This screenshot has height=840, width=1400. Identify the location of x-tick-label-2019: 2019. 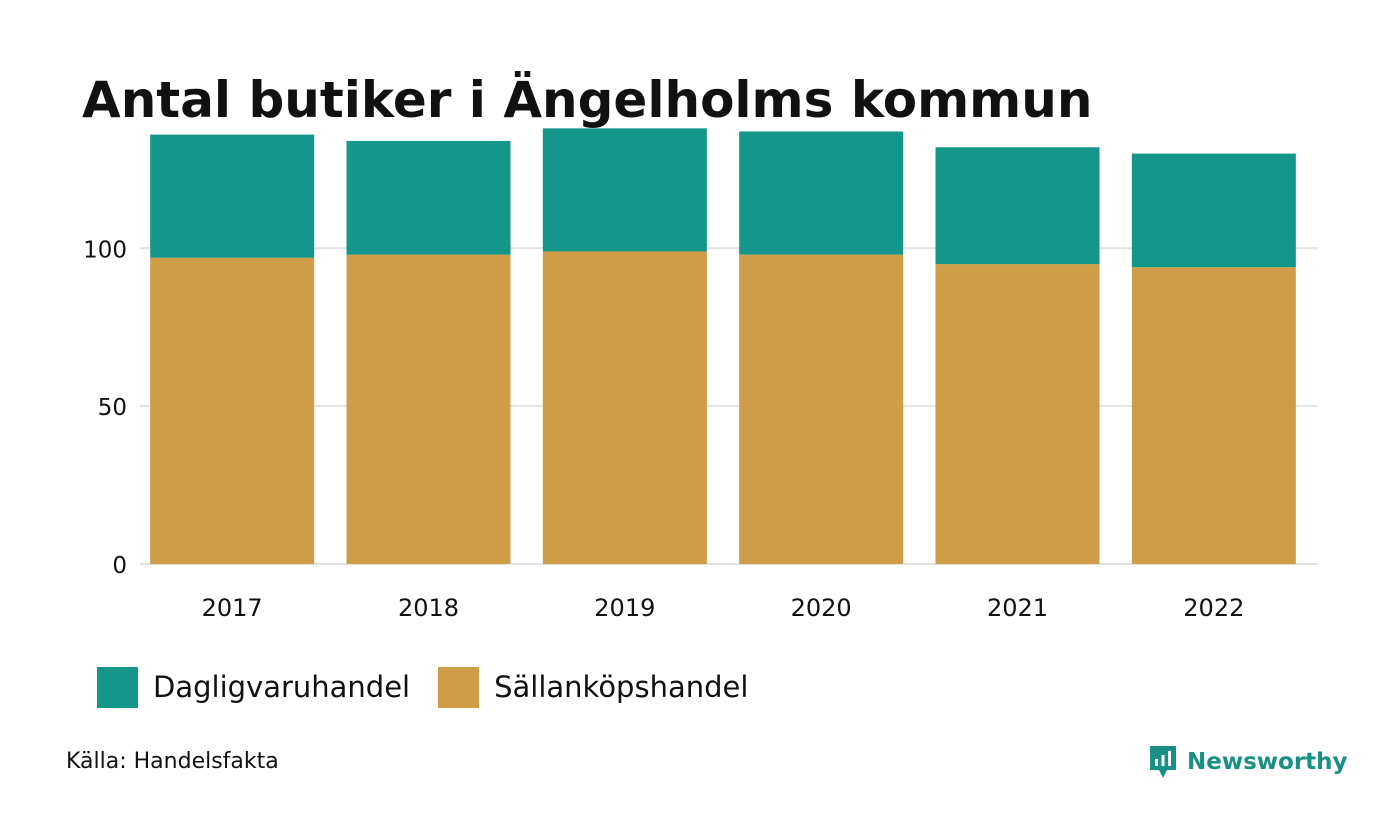
(624, 608).